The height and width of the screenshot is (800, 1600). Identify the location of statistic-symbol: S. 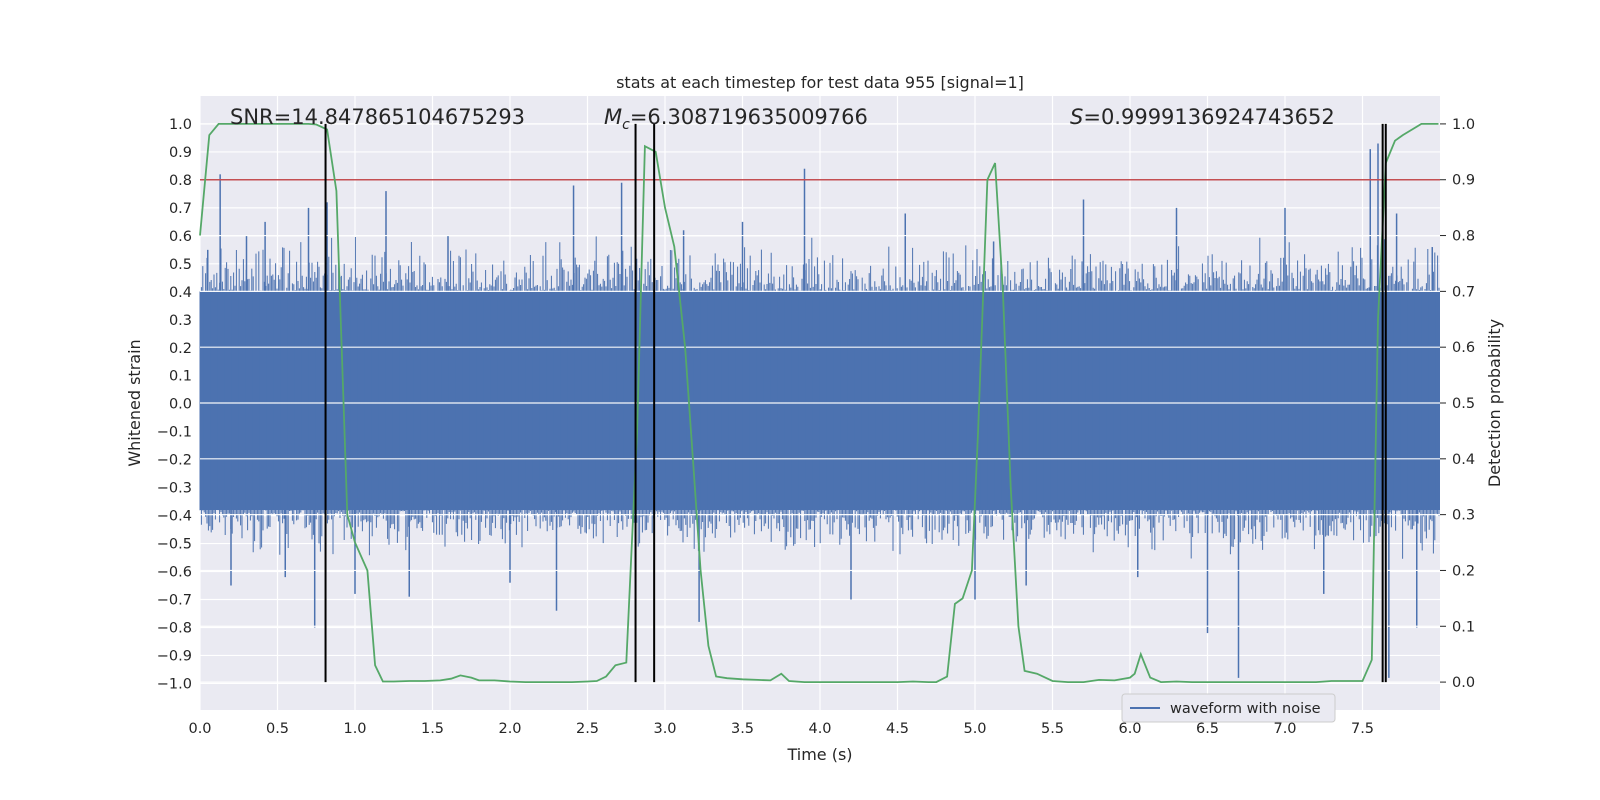
(1076, 117).